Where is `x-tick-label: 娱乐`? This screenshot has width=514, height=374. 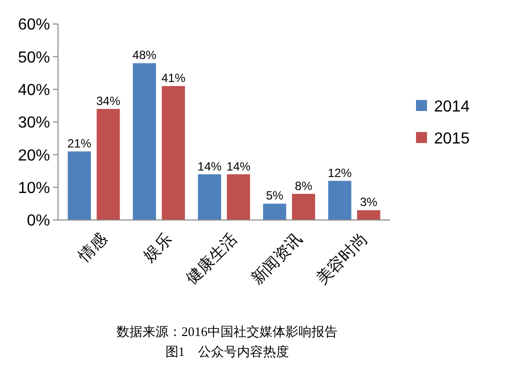 x-tick-label: 娱乐 is located at coordinates (158, 248).